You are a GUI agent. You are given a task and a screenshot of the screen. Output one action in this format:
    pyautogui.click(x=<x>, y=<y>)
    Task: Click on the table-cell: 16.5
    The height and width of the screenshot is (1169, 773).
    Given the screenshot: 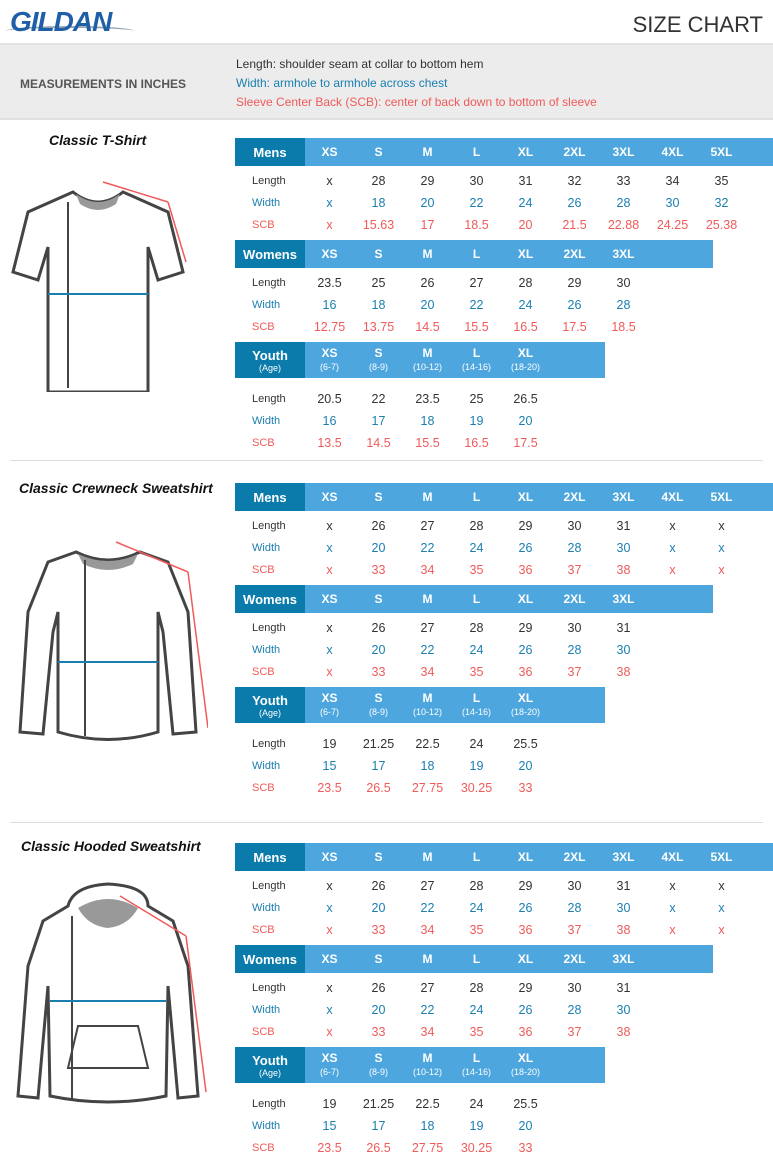 What is the action you would take?
    pyautogui.click(x=525, y=327)
    